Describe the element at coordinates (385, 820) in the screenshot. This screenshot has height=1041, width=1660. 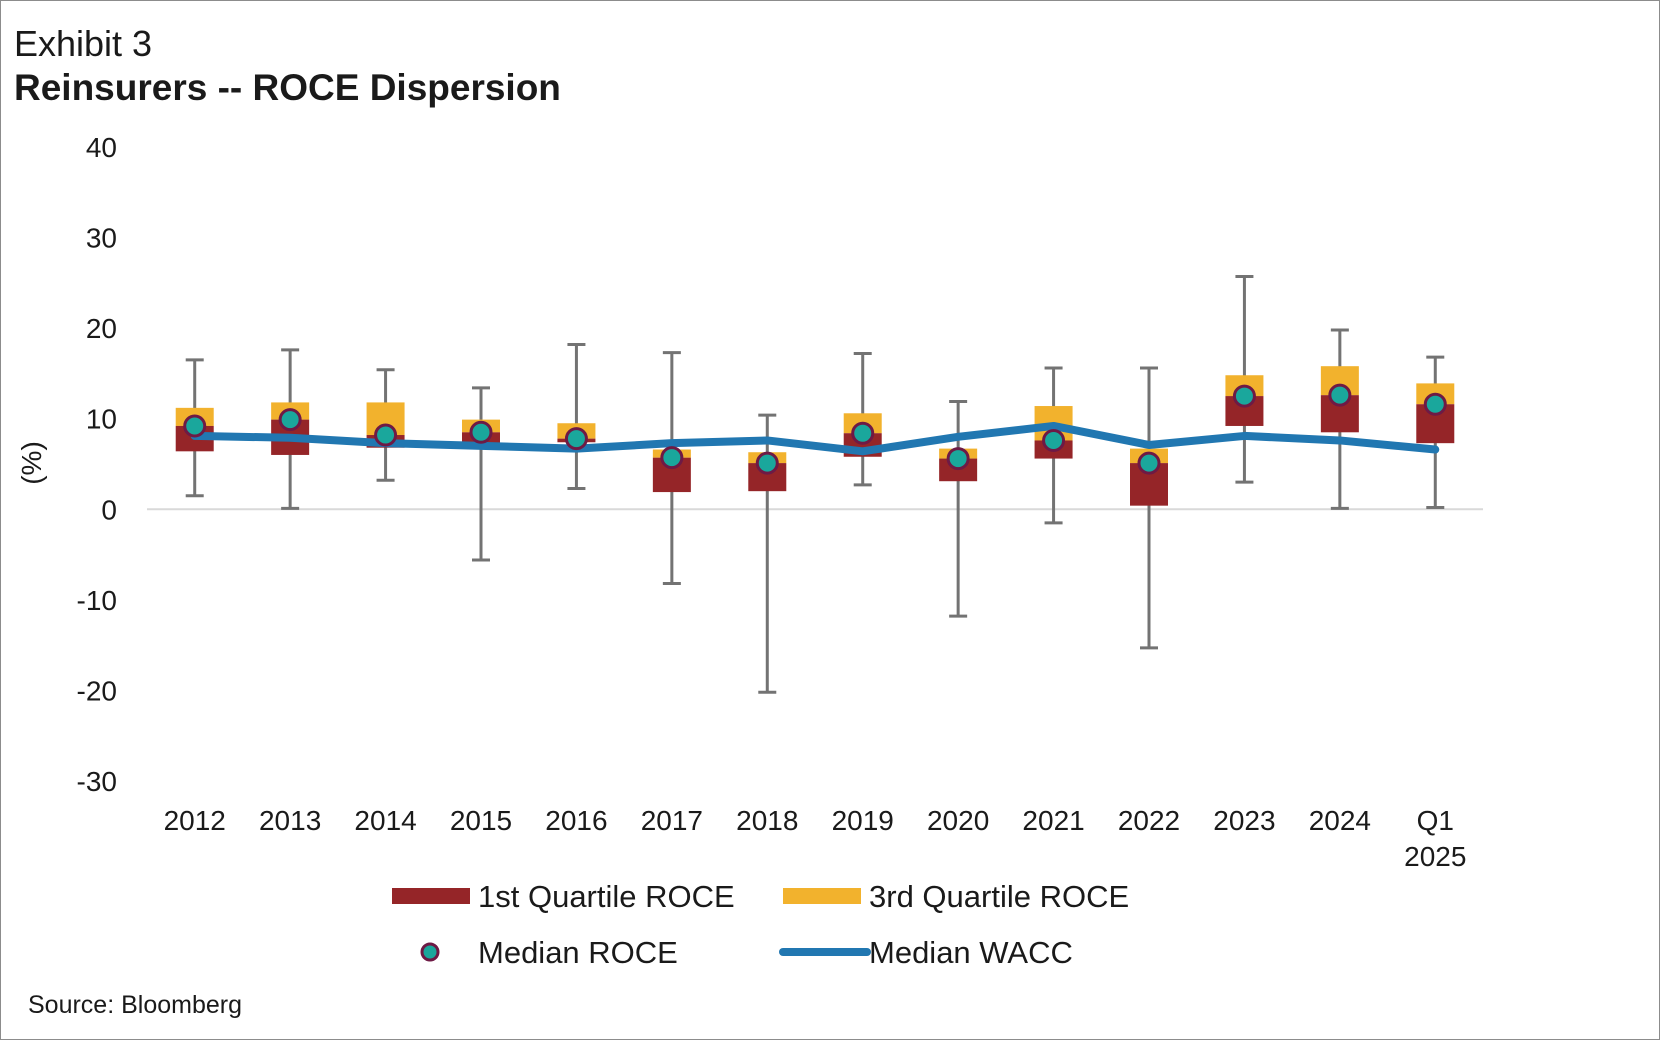
I see `x-tick-label: 2014` at that location.